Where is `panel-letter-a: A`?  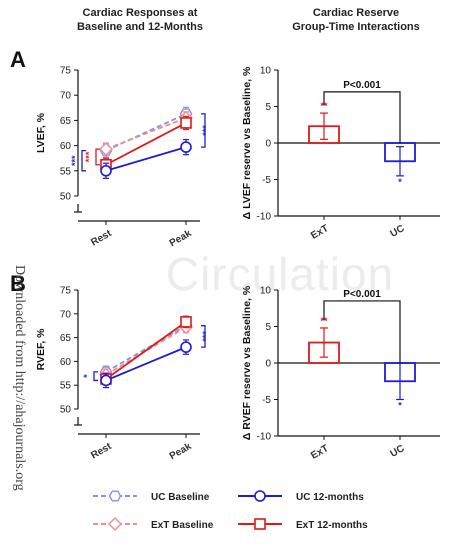 panel-letter-a: A is located at coordinates (18, 59).